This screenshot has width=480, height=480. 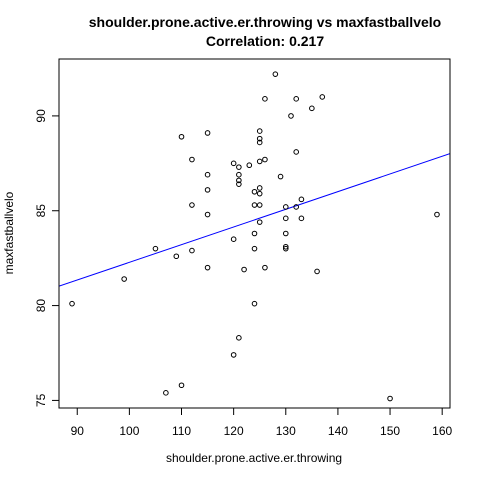 What do you see at coordinates (265, 41) in the screenshot?
I see `chart-subtitle: Correlation: 0.217` at bounding box center [265, 41].